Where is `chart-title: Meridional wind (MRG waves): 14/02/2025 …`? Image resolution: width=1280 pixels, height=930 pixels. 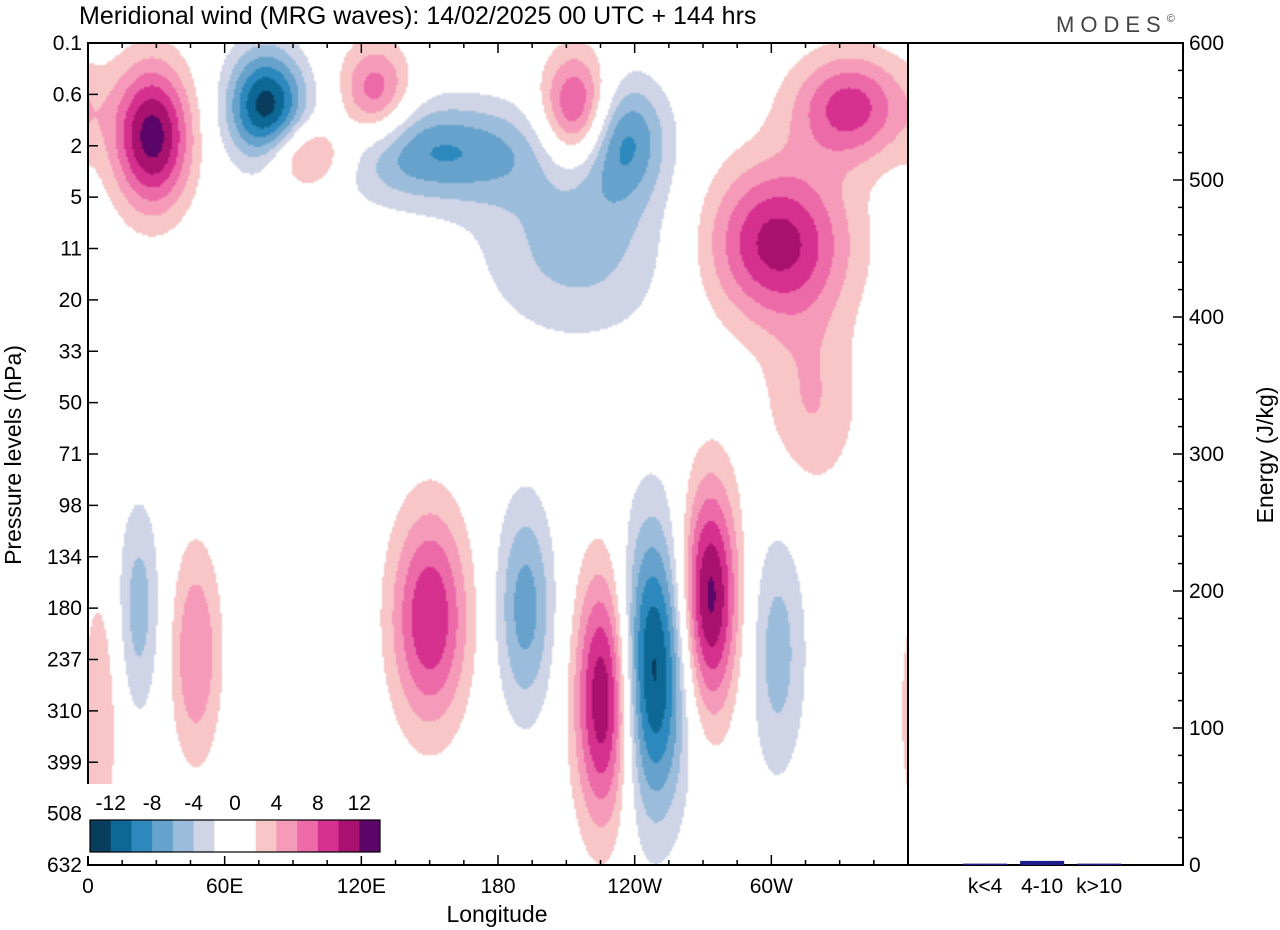 chart-title: Meridional wind (MRG waves): 14/02/2025 … is located at coordinates (417, 16).